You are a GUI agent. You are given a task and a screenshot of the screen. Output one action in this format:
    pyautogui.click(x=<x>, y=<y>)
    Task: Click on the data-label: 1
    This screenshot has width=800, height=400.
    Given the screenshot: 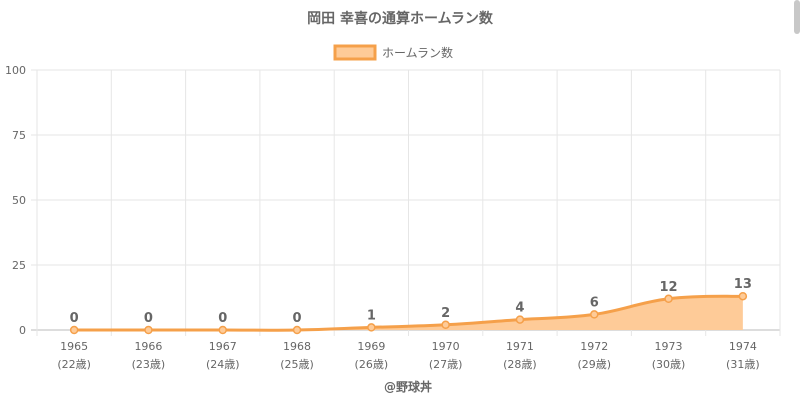 What is the action you would take?
    pyautogui.click(x=371, y=315)
    